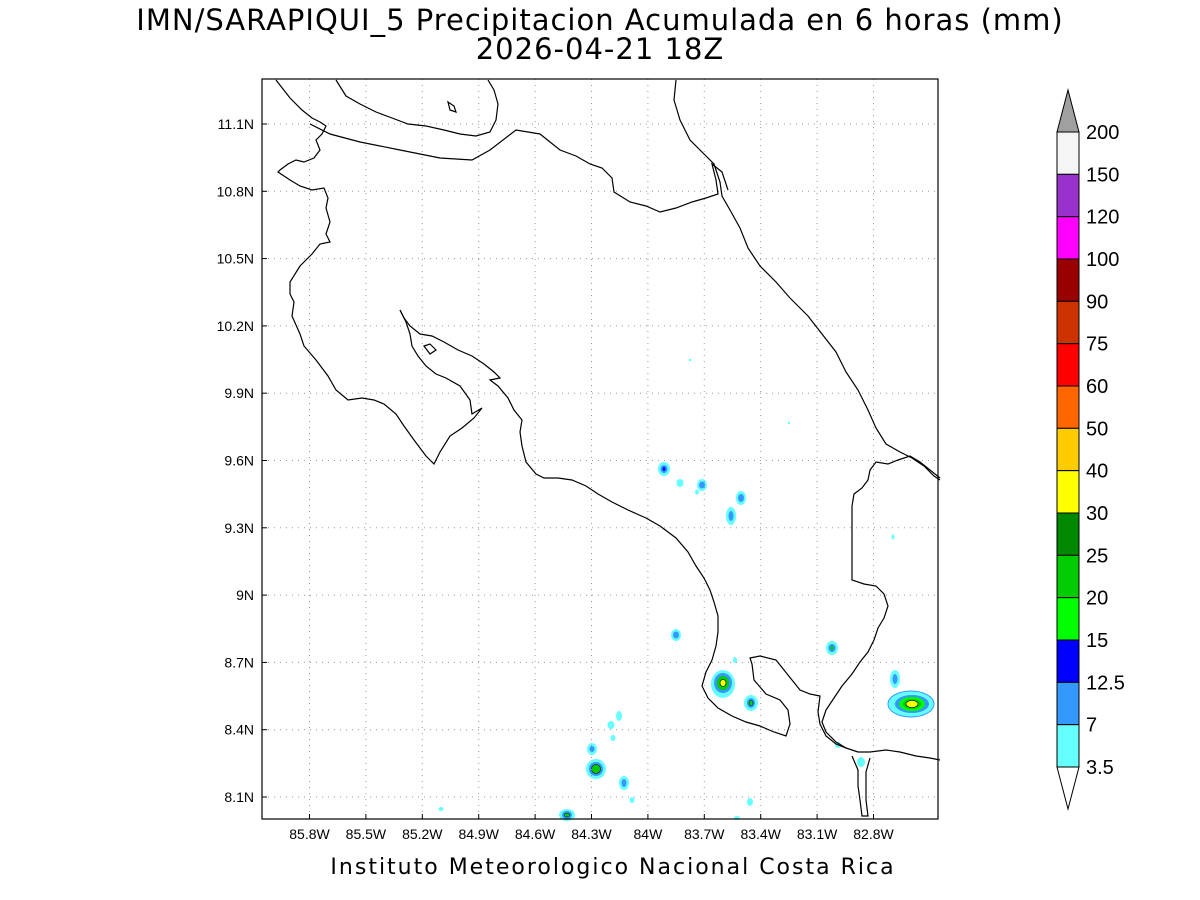 Image resolution: width=1200 pixels, height=900 pixels. Describe the element at coordinates (422, 834) in the screenshot. I see `lon-tick-label: 85.2W` at that location.